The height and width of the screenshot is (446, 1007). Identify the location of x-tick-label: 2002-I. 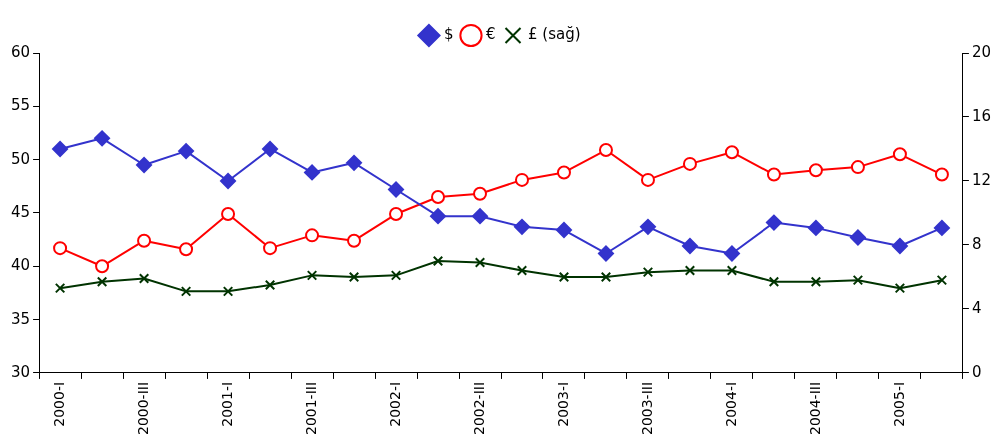
(394, 404).